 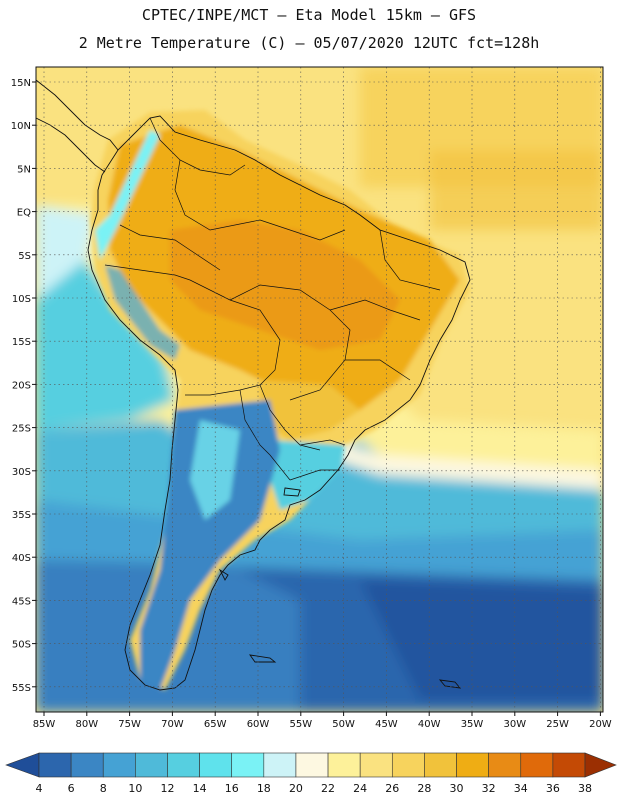 What do you see at coordinates (77, 126) in the screenshot?
I see `central-america-coastline` at bounding box center [77, 126].